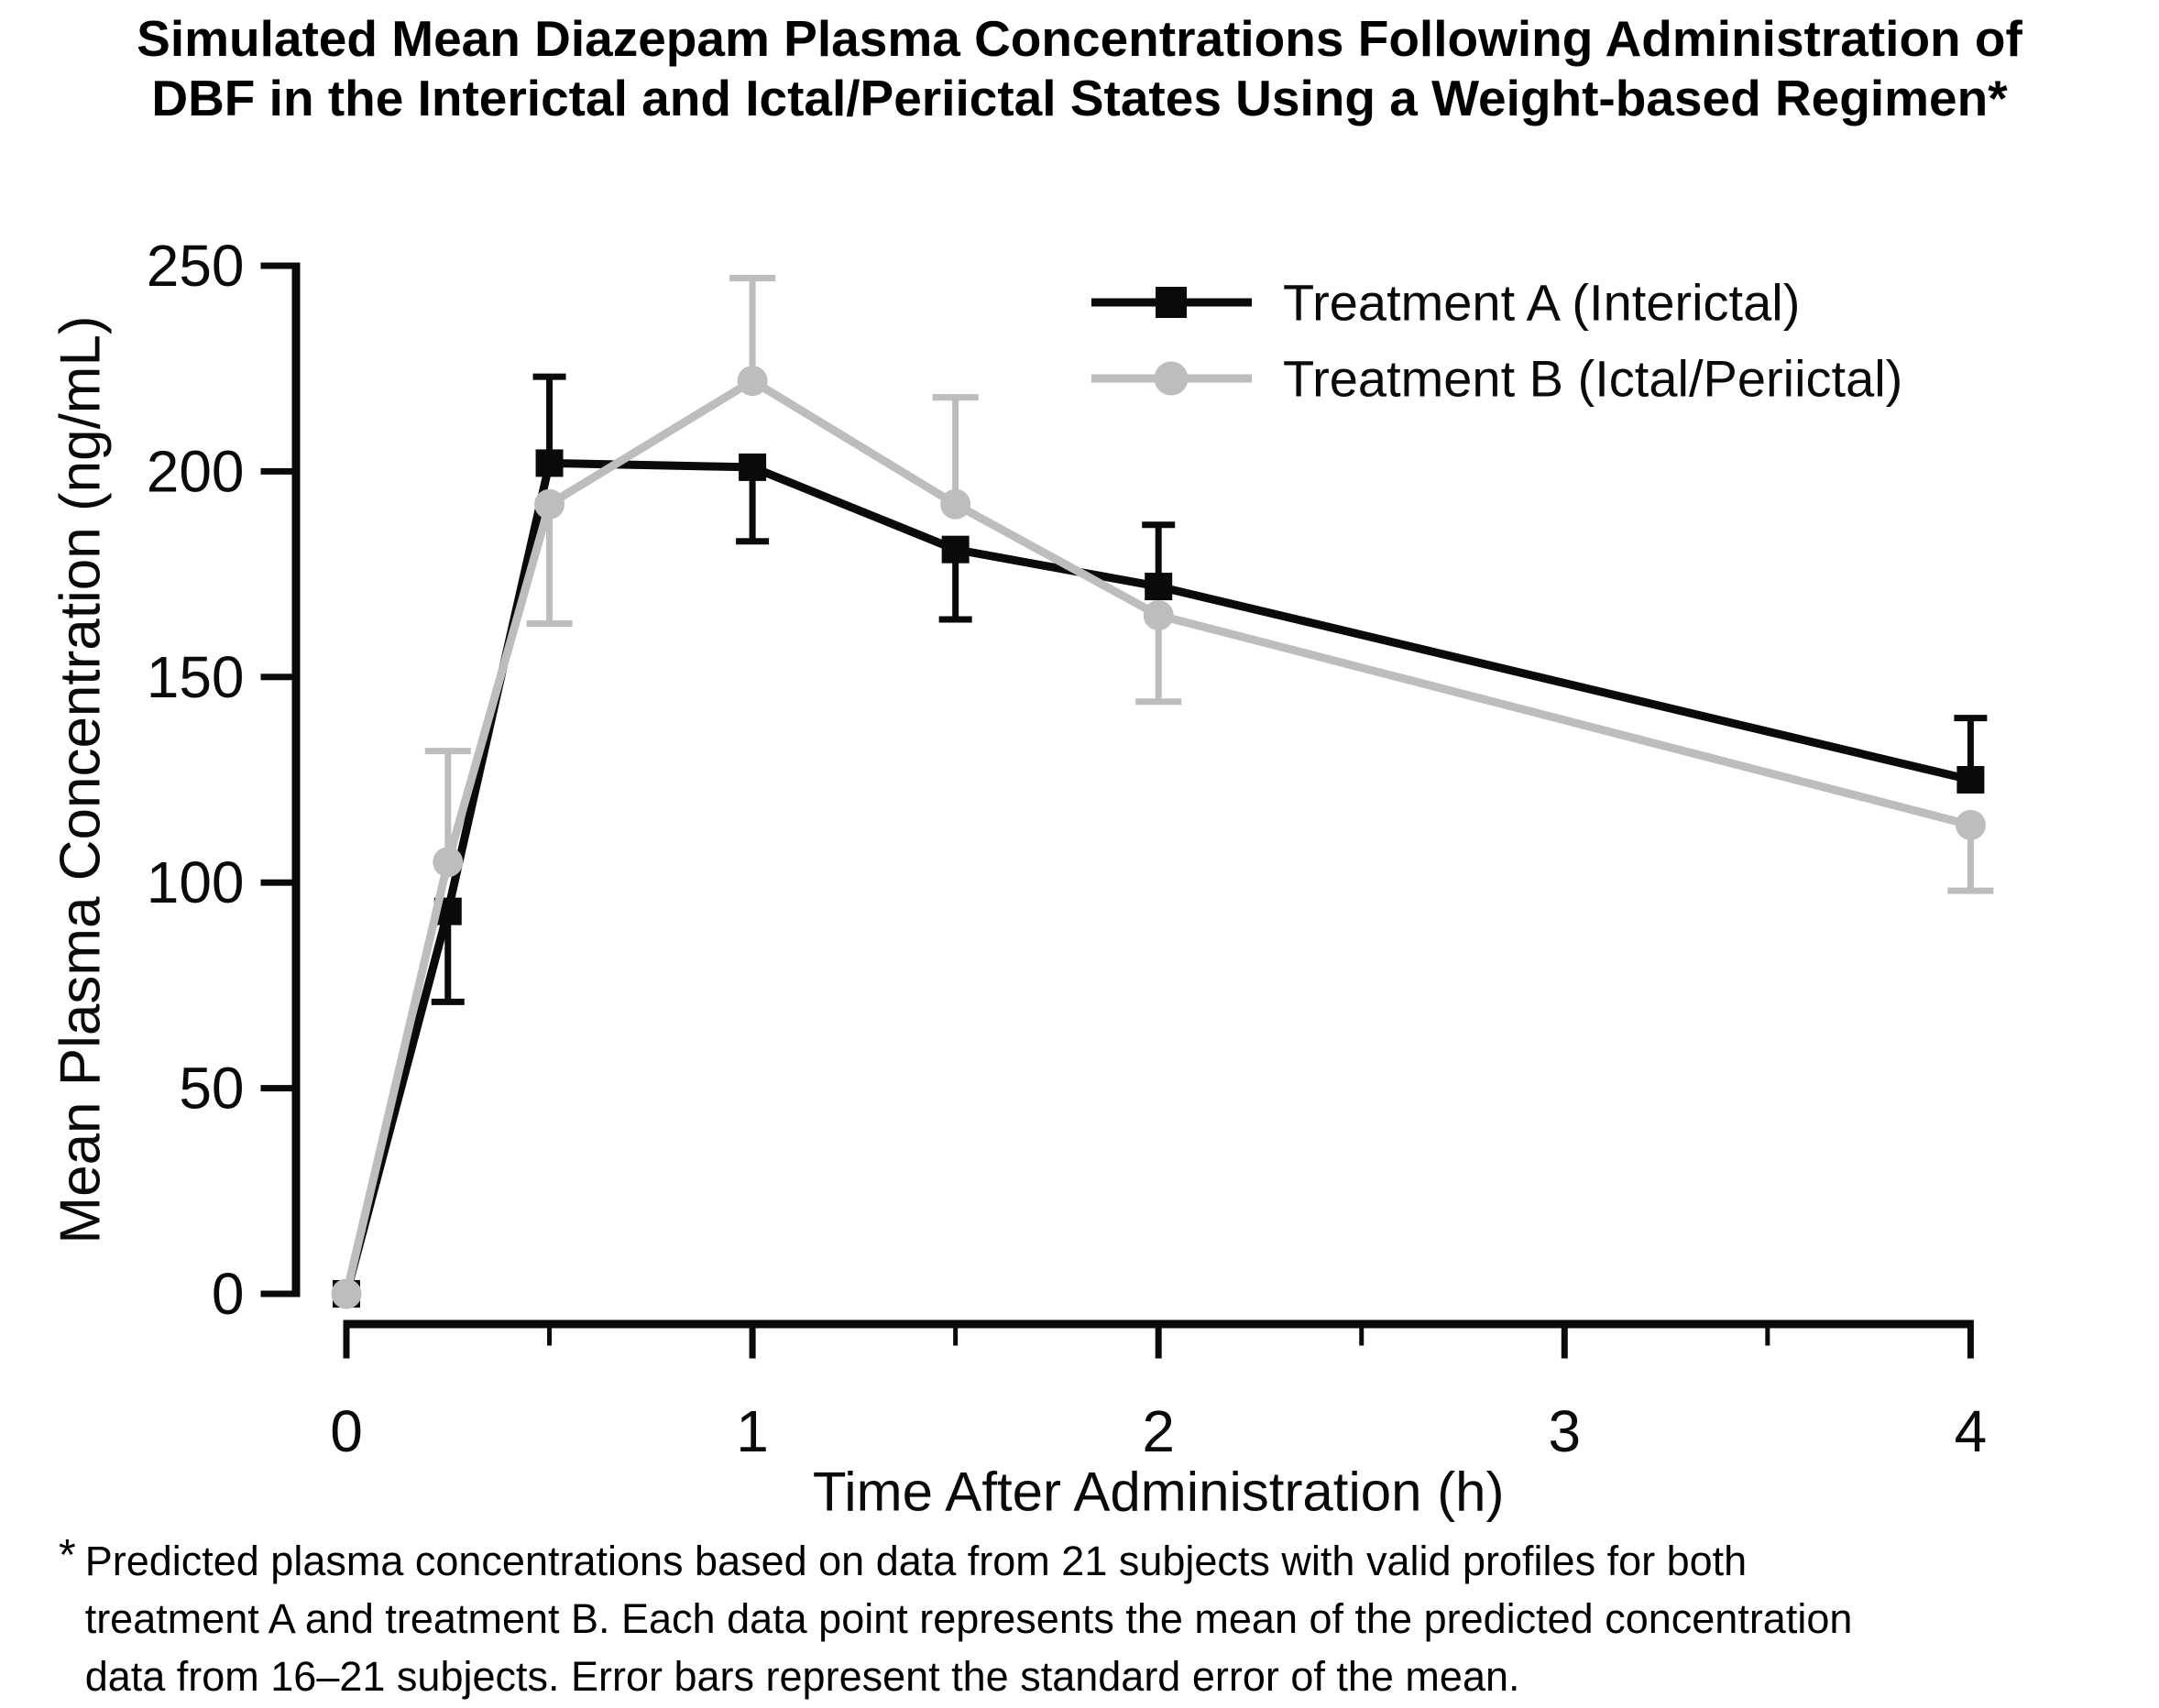 The height and width of the screenshot is (1708, 2159). Describe the element at coordinates (196, 882) in the screenshot. I see `y-tick-label: 100` at that location.